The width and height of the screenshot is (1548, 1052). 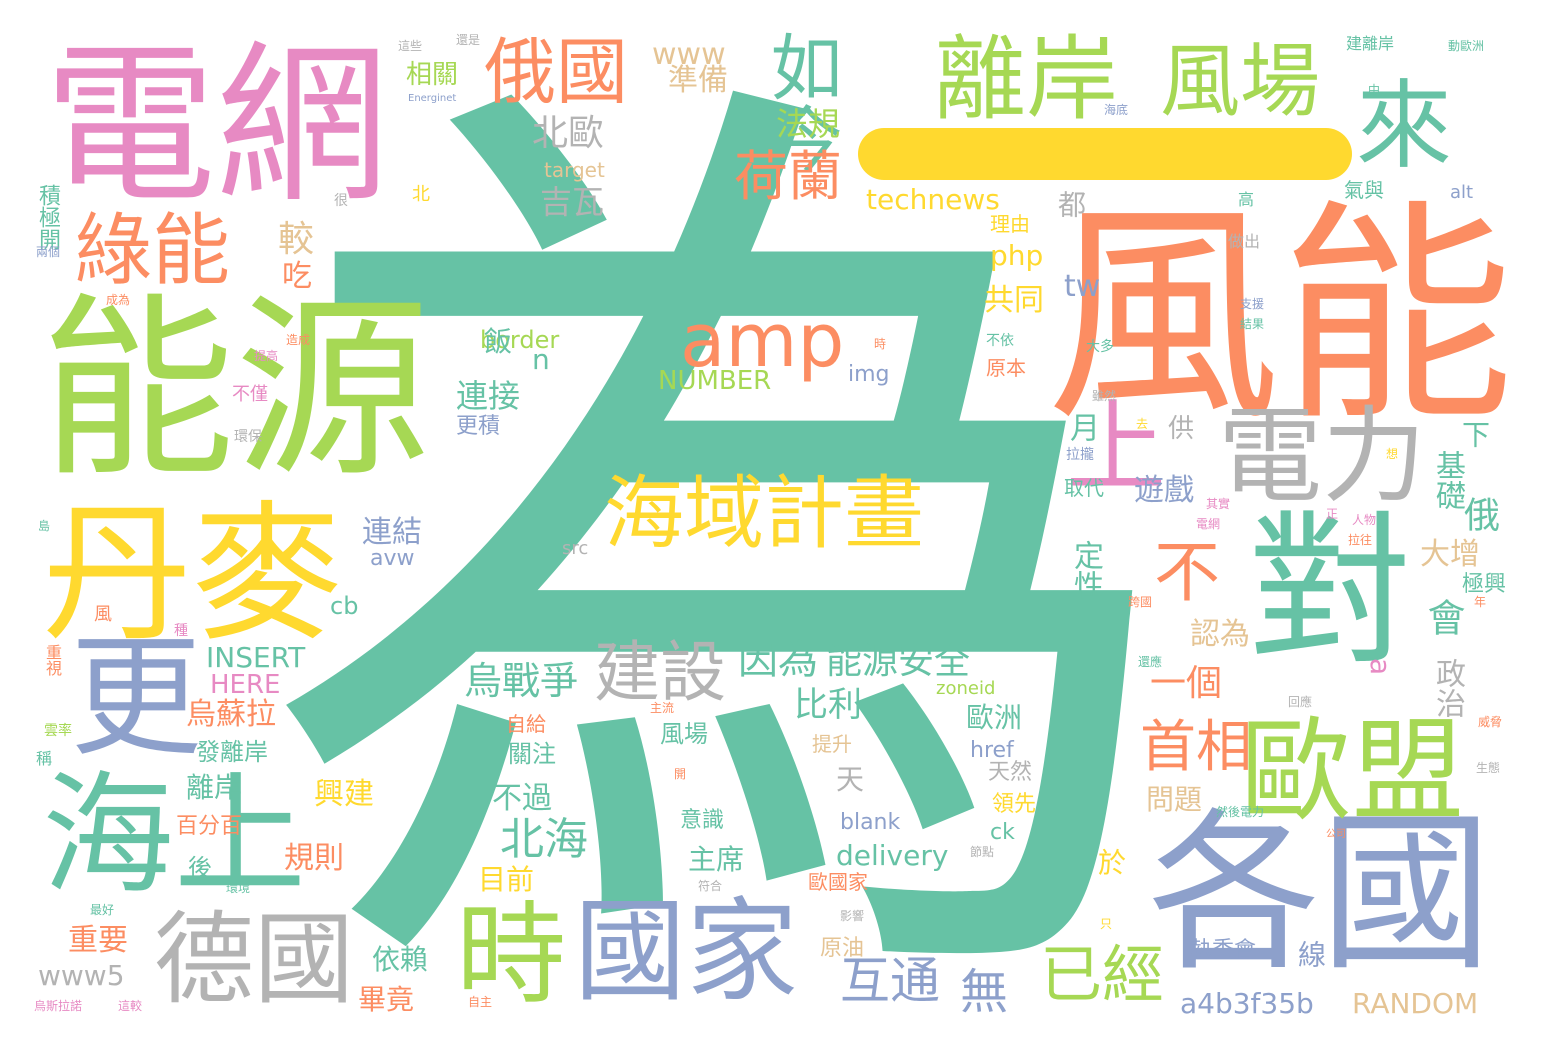 What do you see at coordinates (788, 176) in the screenshot?
I see `word-26: 荷蘭` at bounding box center [788, 176].